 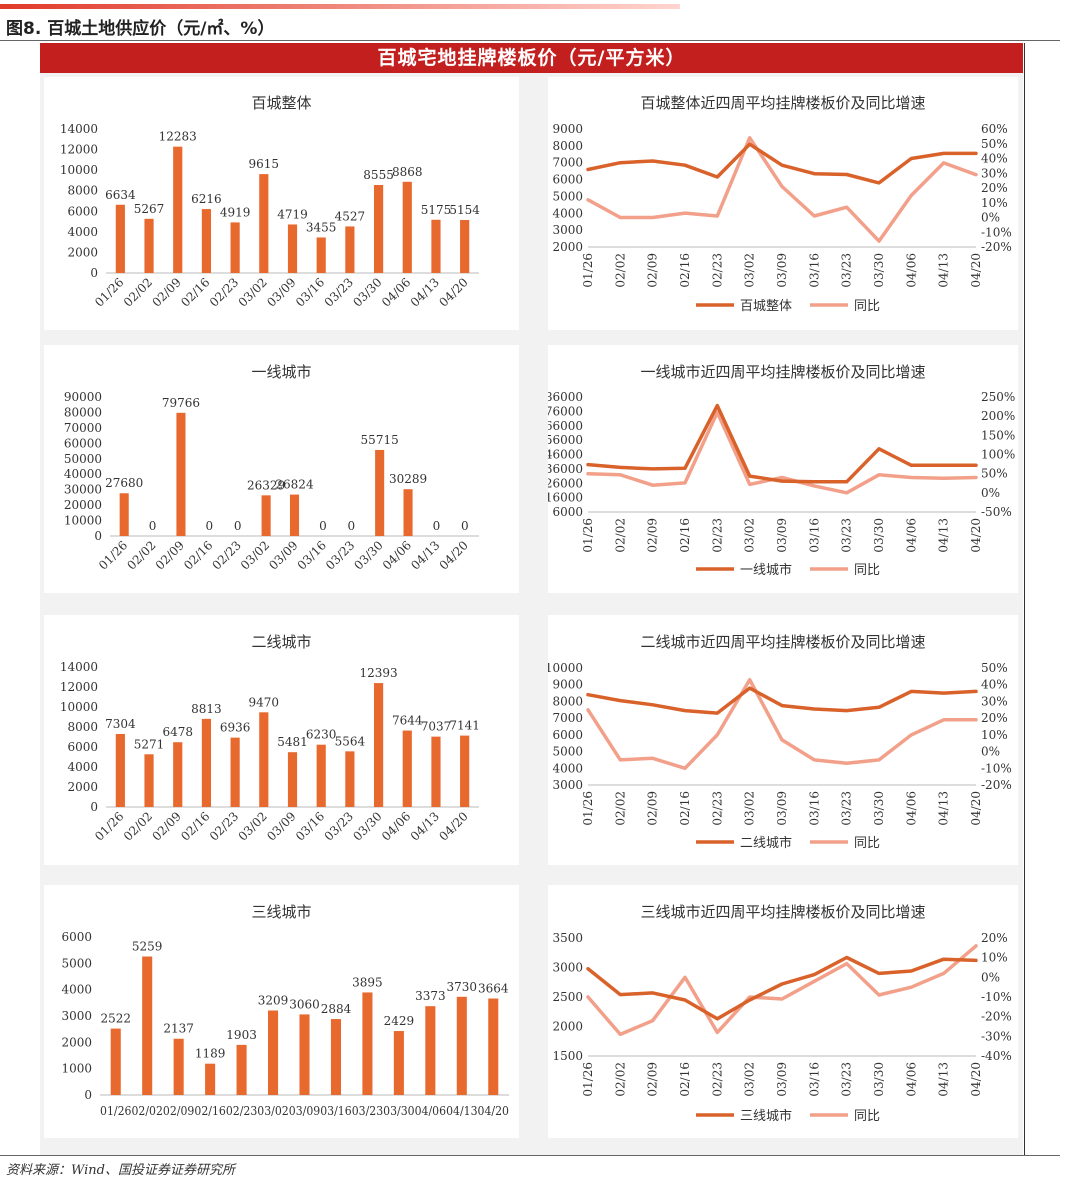 What do you see at coordinates (273, 1000) in the screenshot?
I see `bar-value-label: 3209` at bounding box center [273, 1000].